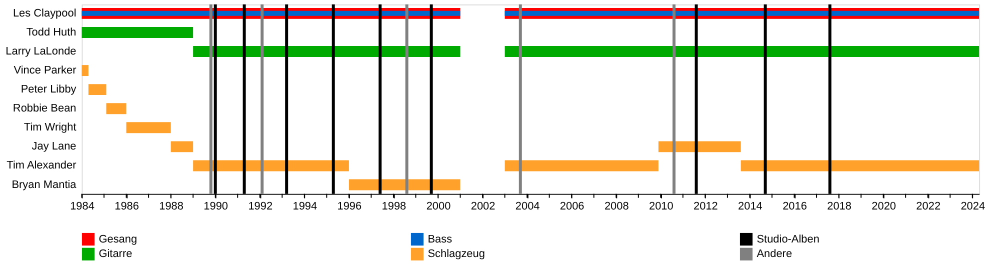 The image size is (1000, 273). Describe the element at coordinates (438, 206) in the screenshot. I see `x-tick-label: 2000` at that location.